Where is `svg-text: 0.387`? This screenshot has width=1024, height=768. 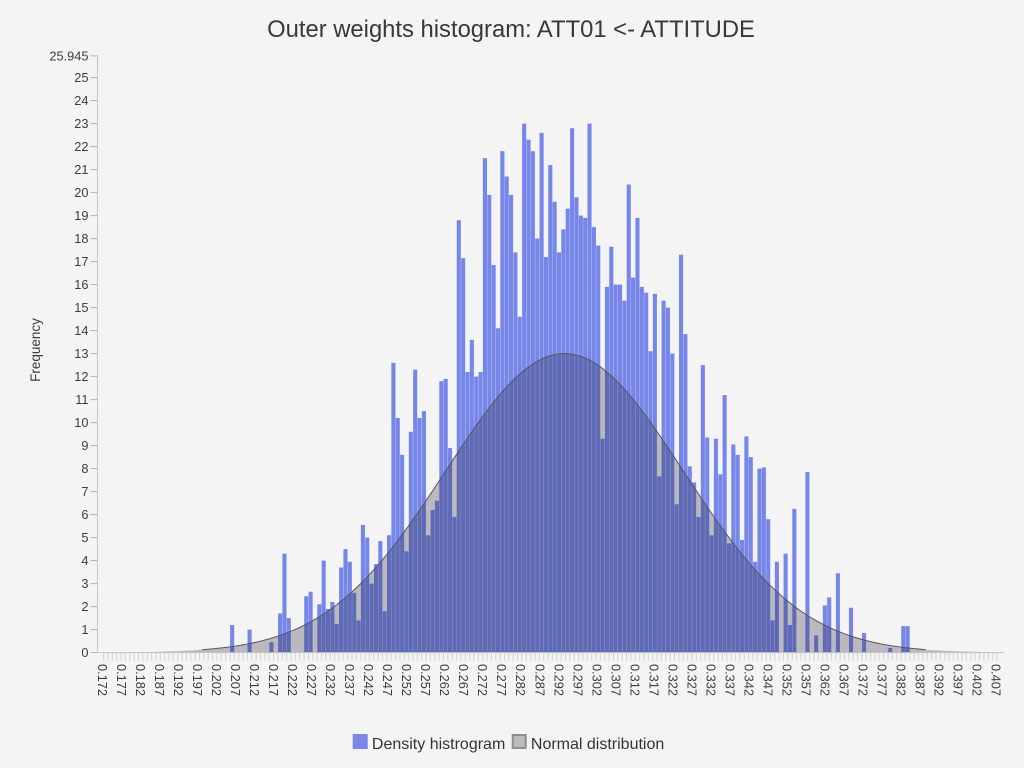 svg-text: 0.387 is located at coordinates (920, 680).